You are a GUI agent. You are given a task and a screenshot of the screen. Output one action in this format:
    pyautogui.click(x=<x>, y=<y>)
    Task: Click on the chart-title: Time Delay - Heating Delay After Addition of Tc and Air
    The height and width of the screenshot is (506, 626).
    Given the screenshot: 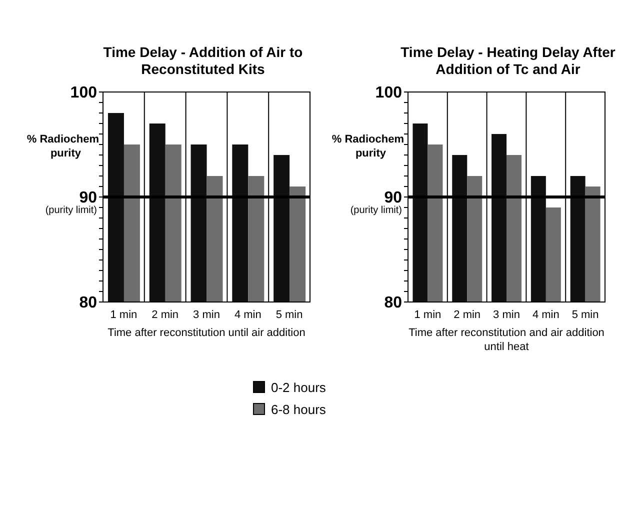 What is the action you would take?
    pyautogui.click(x=508, y=61)
    